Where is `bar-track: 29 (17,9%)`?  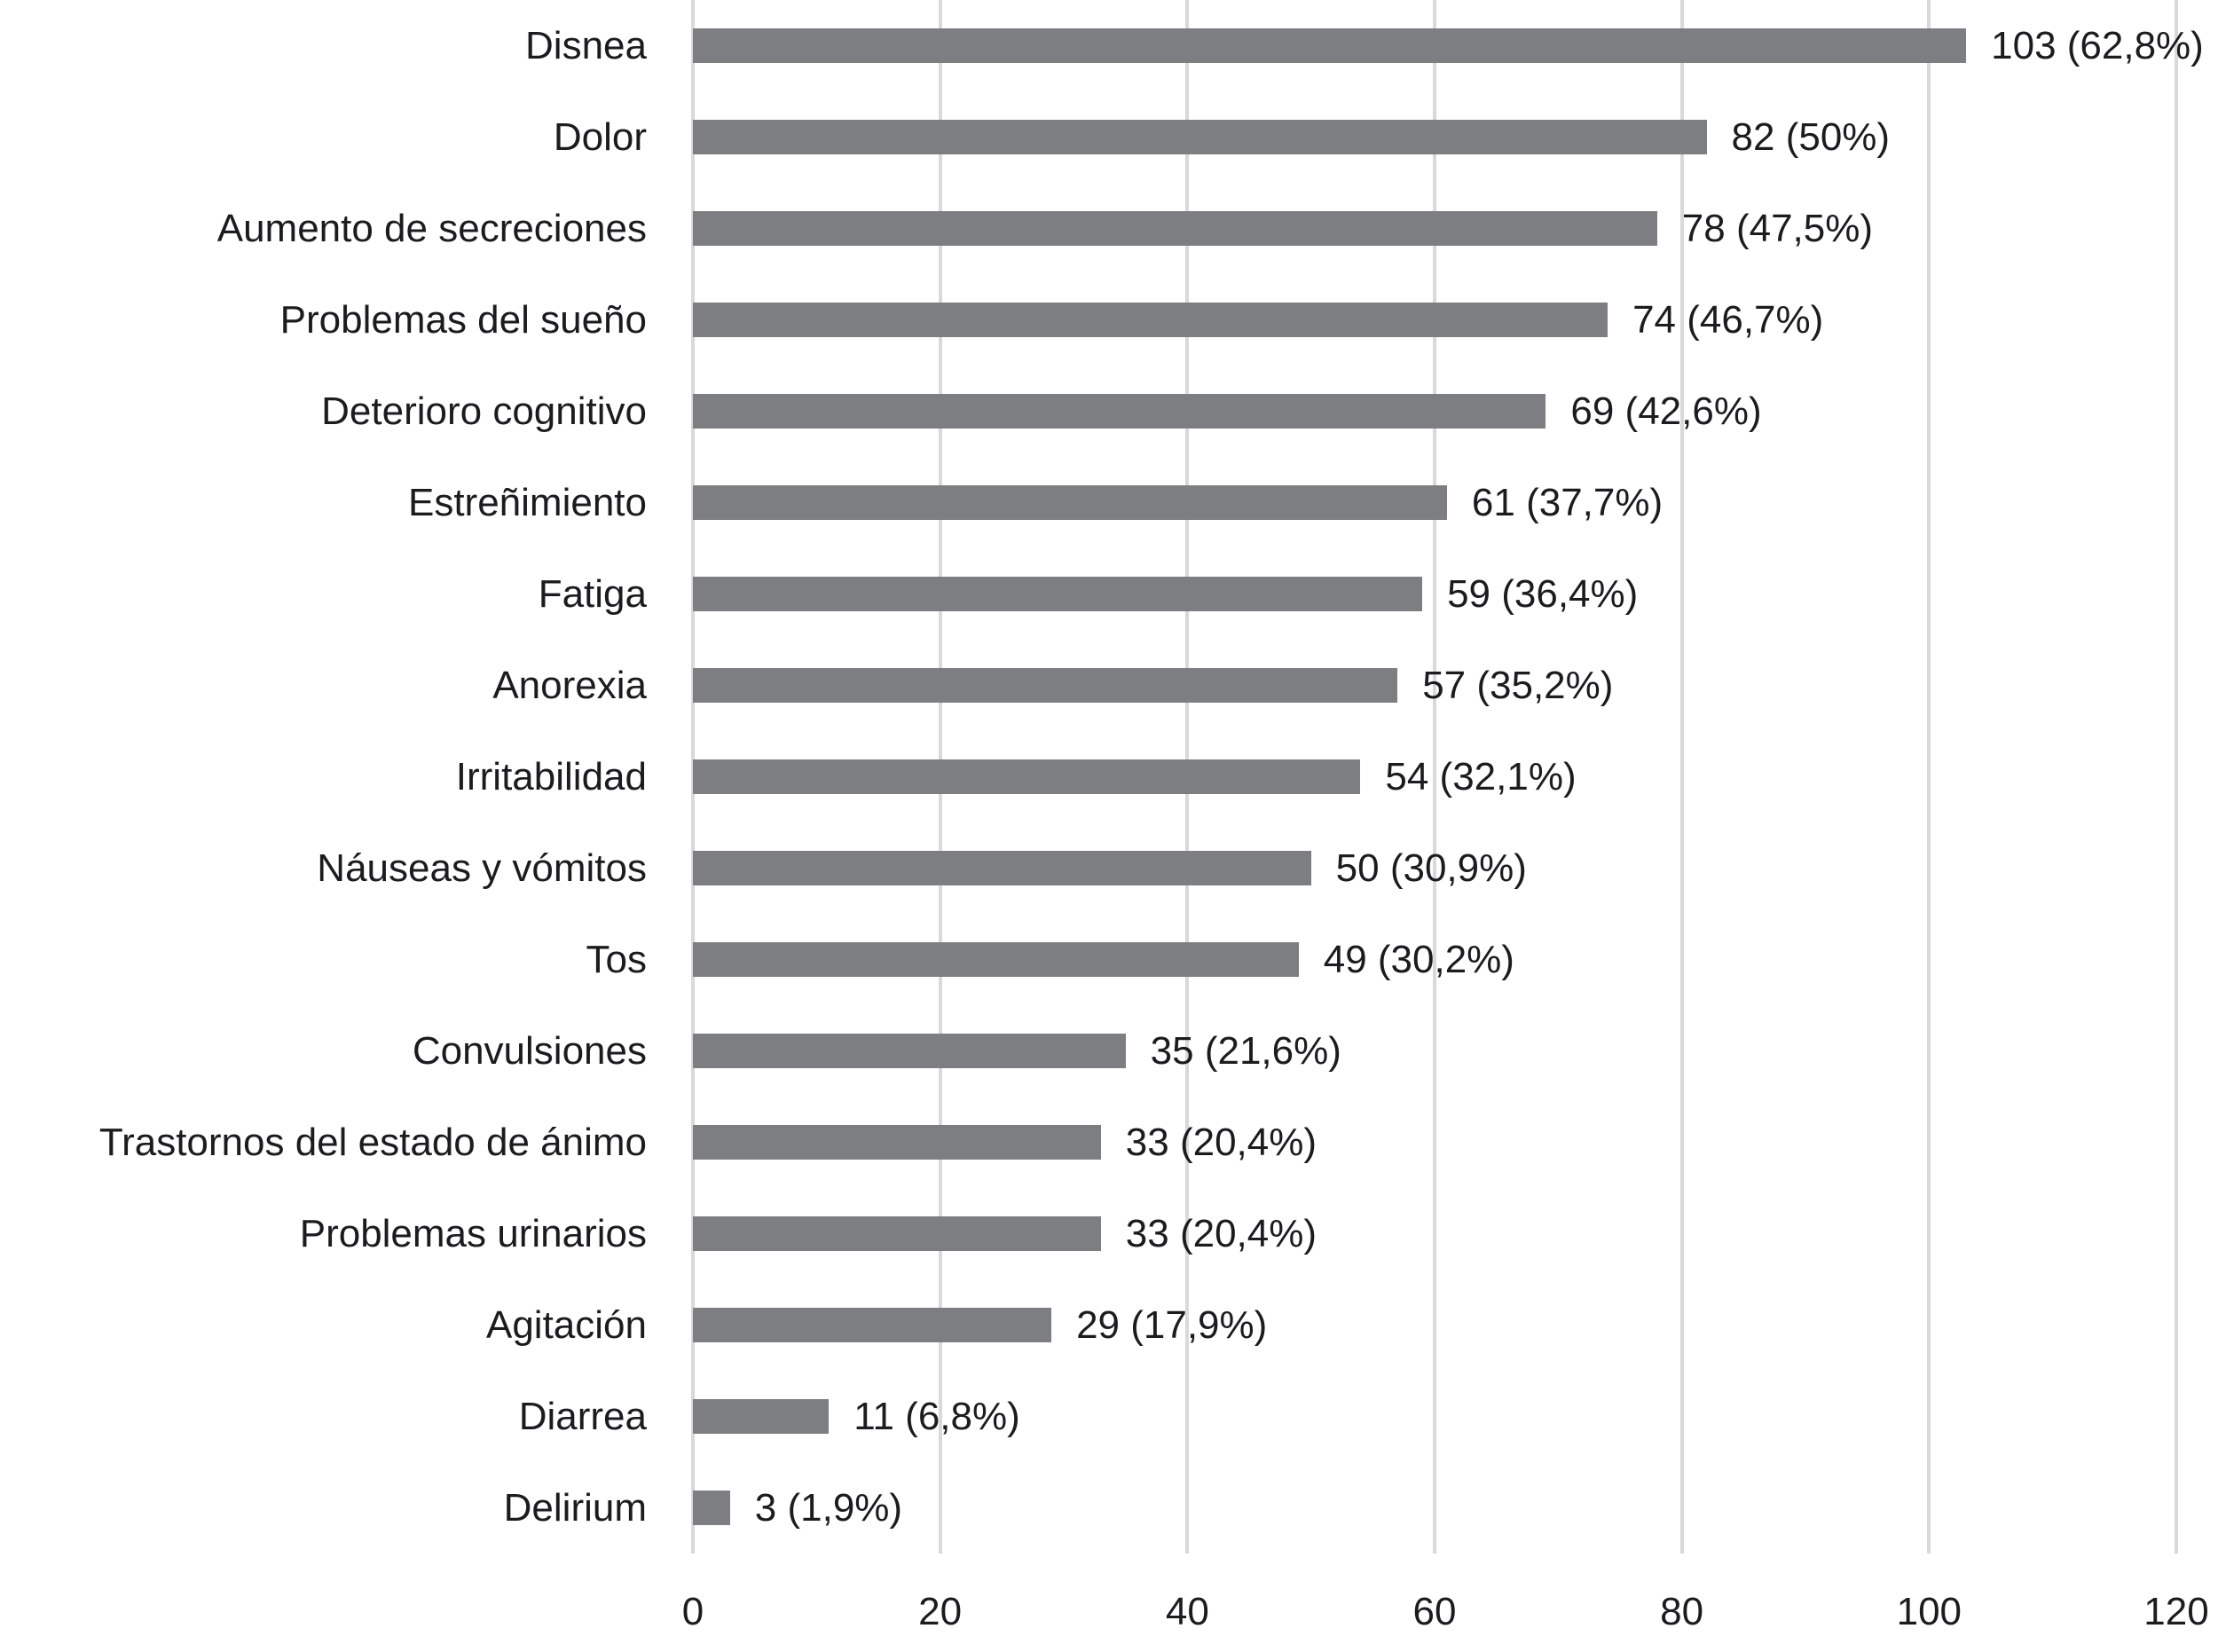 bar-track: 29 (17,9%) is located at coordinates (1434, 1325).